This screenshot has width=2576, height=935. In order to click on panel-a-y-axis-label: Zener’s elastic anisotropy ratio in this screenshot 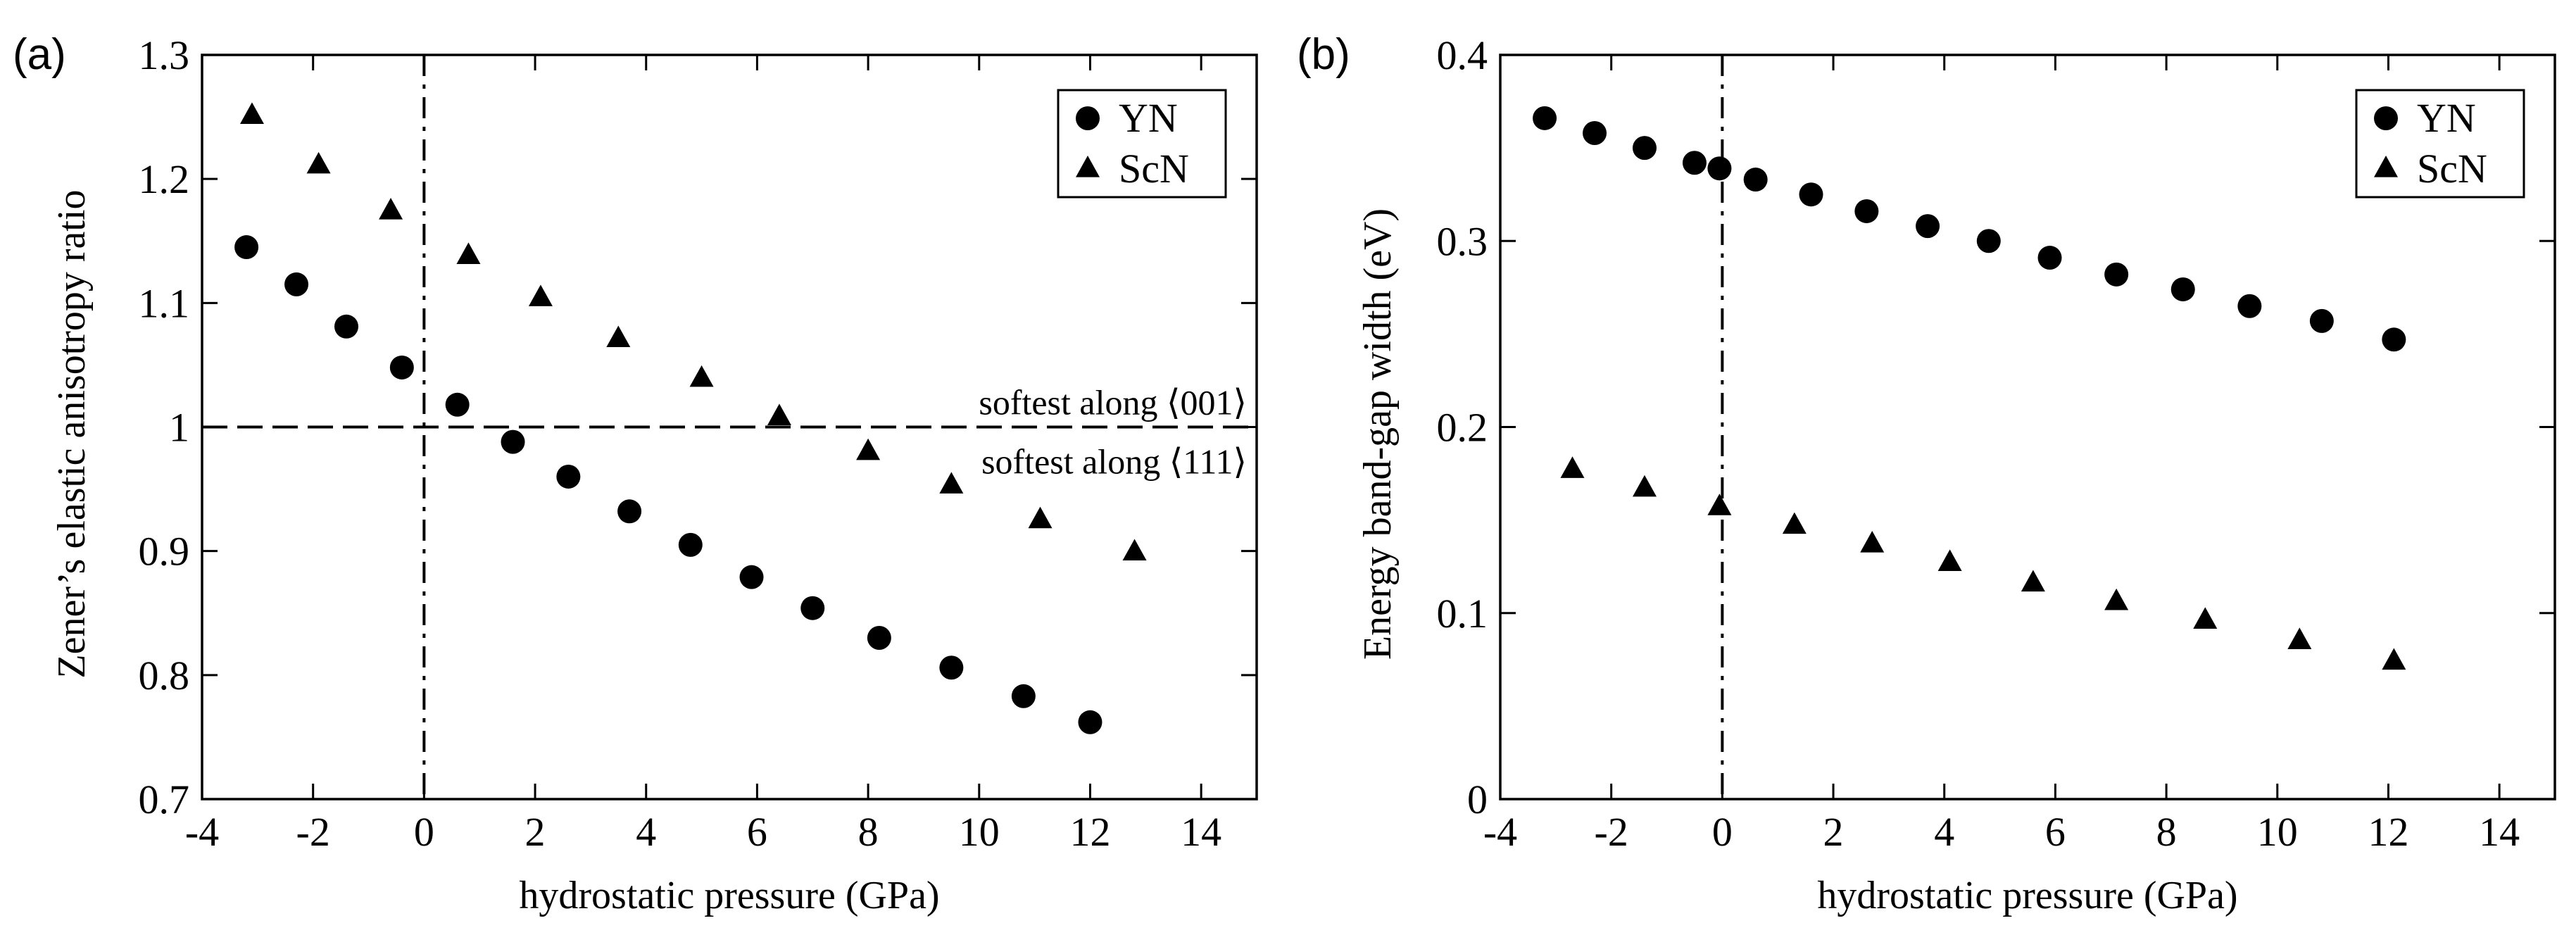, I will do `click(72, 433)`.